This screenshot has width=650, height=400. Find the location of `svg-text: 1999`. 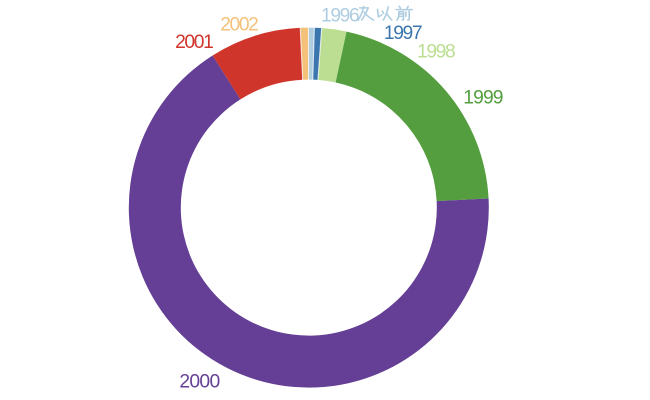

svg-text: 1999 is located at coordinates (482, 98).